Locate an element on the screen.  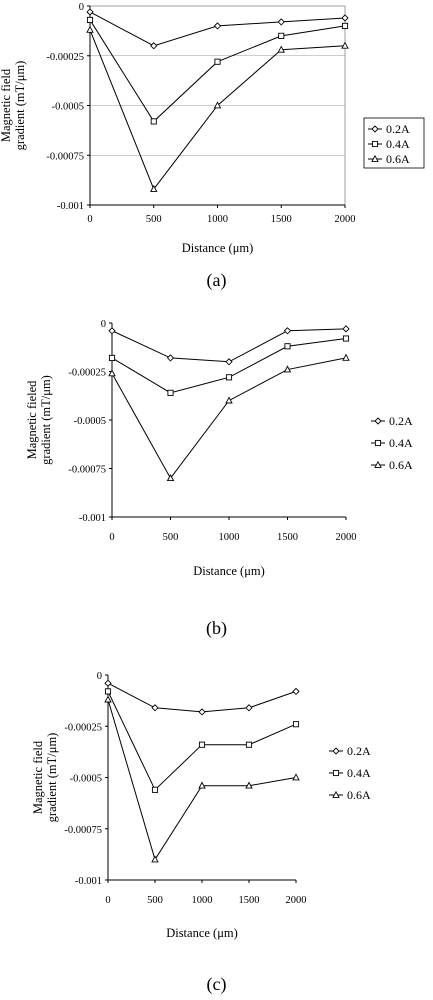
series-line-0.4A is located at coordinates (202, 741).